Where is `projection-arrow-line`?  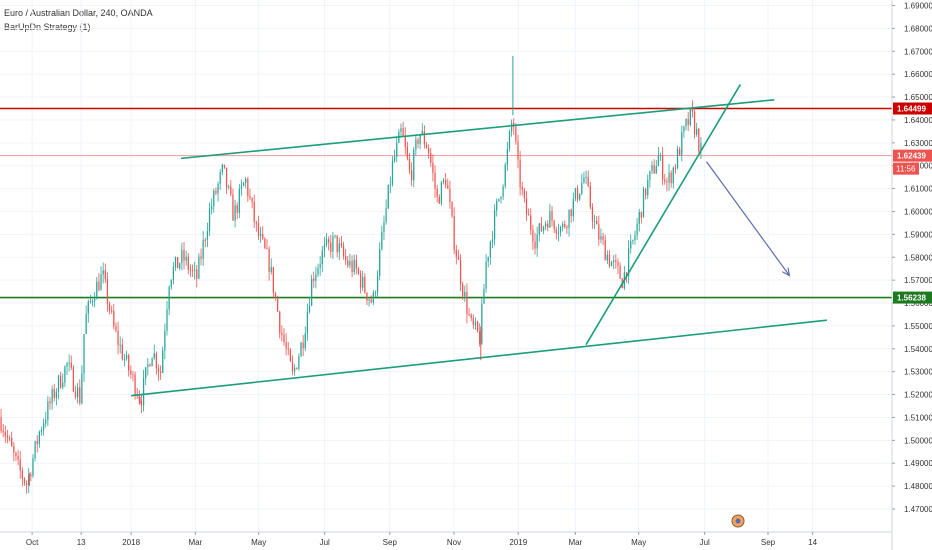
projection-arrow-line is located at coordinates (747, 218).